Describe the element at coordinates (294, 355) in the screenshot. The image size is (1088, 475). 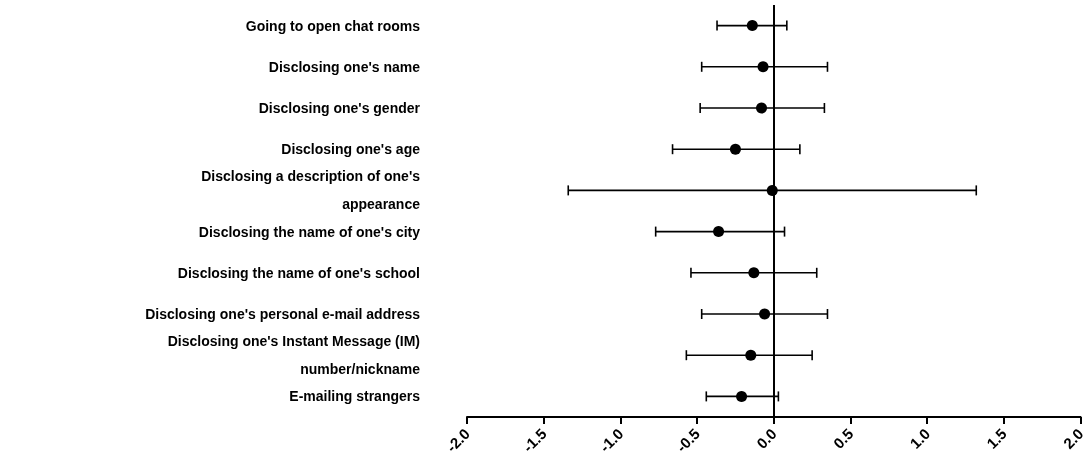
I see `y-tick-label: Disclosing one's Instant Message (IM) number/nickname` at that location.